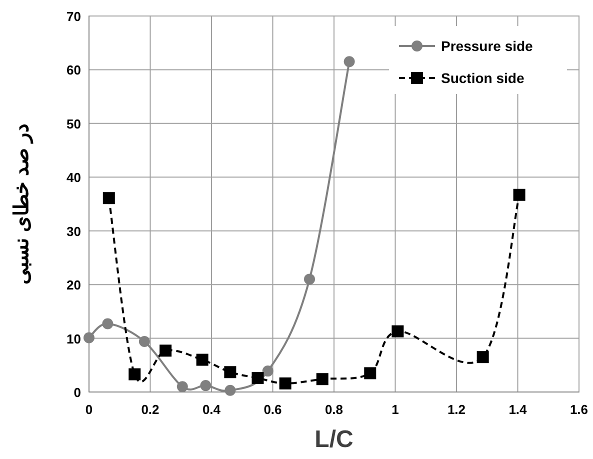  Describe the element at coordinates (334, 439) in the screenshot. I see `x-axis-title: L/C` at that location.